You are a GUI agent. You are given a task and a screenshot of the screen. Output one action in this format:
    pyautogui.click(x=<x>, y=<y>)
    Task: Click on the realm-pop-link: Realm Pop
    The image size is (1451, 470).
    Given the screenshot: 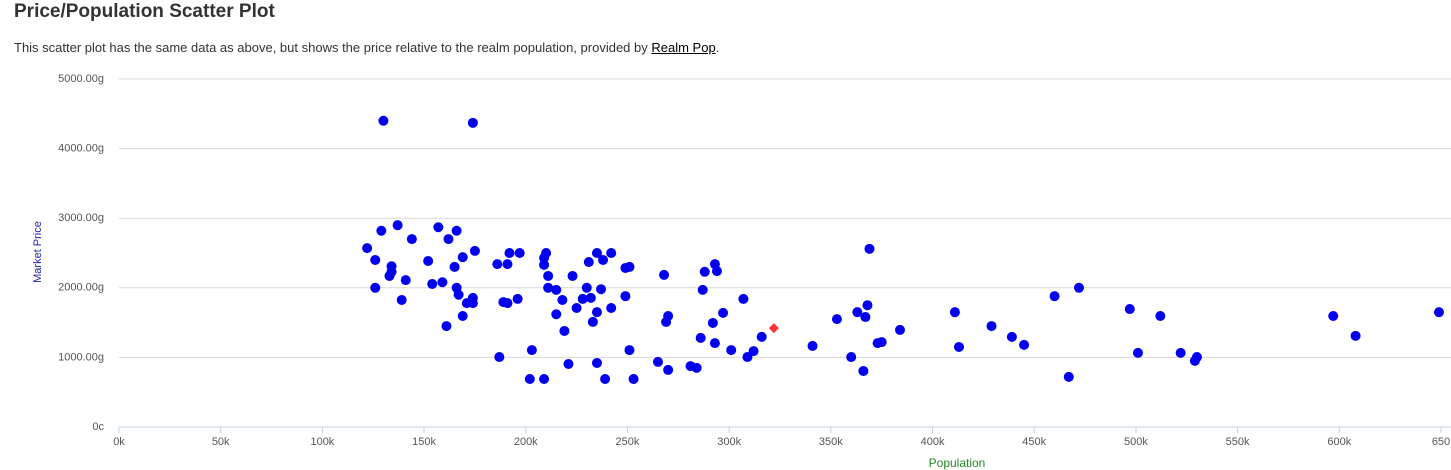 What is the action you would take?
    pyautogui.click(x=683, y=47)
    